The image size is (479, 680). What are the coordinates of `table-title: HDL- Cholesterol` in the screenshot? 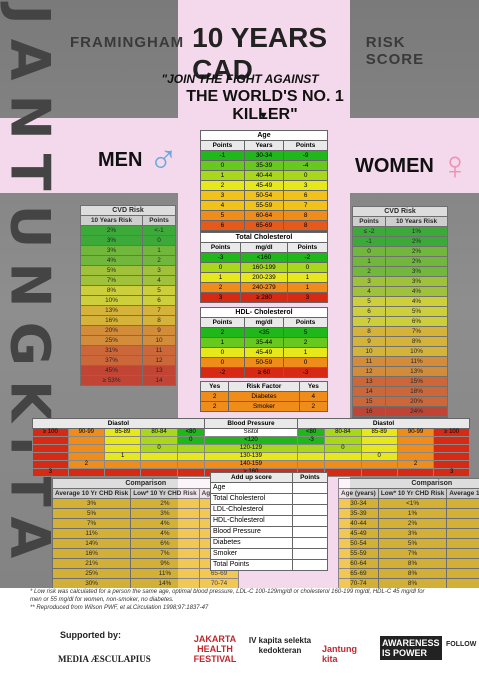 It's located at (264, 312).